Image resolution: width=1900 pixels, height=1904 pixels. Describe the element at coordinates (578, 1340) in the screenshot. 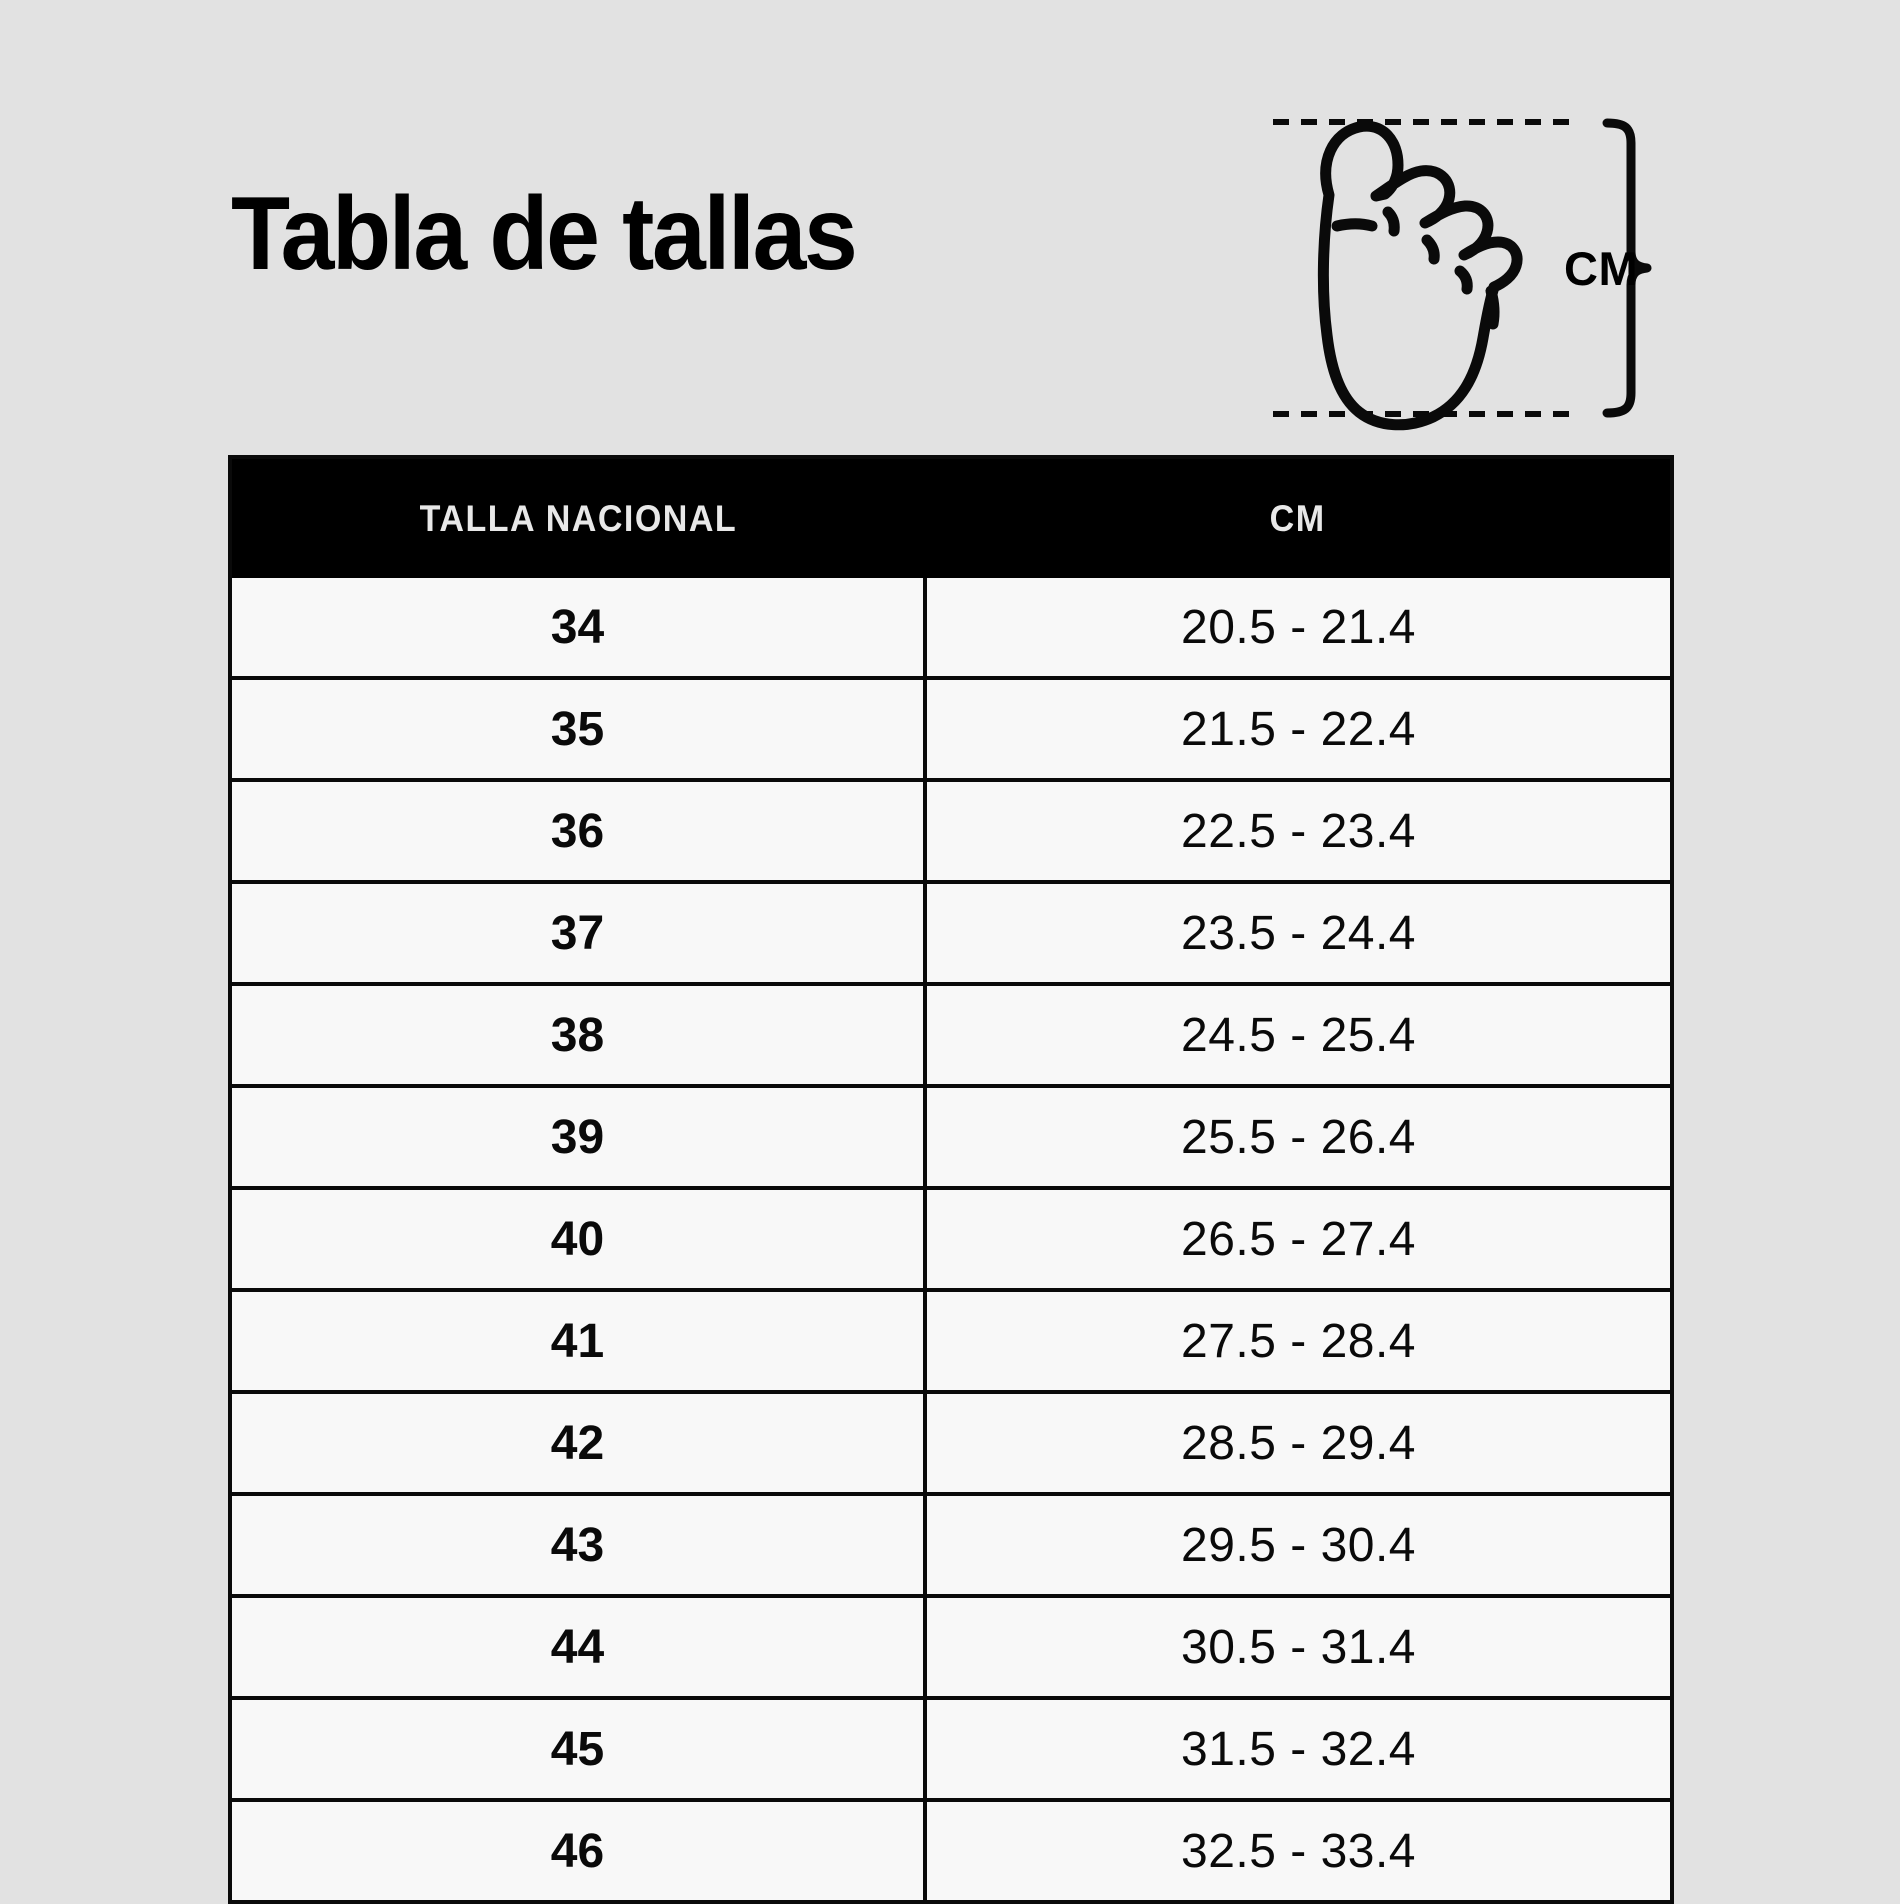

I see `cell-size: 41` at that location.